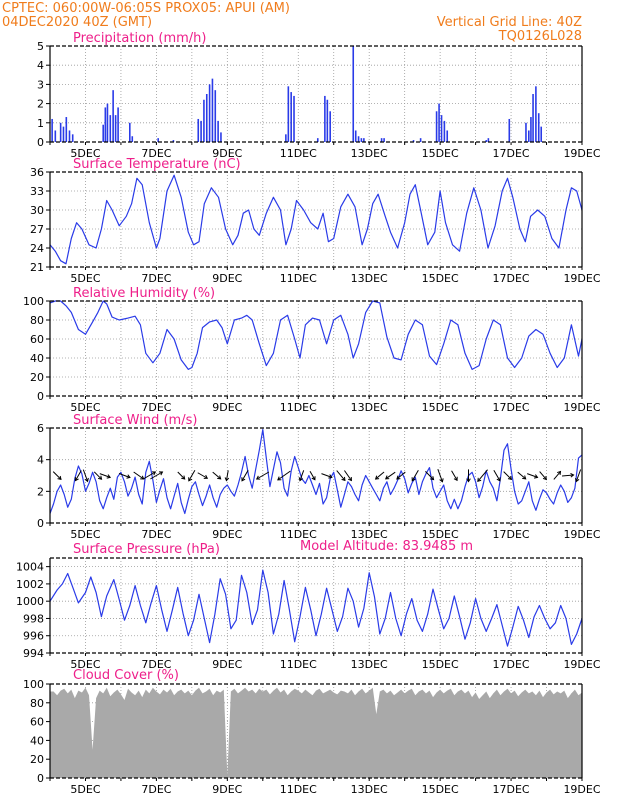  Describe the element at coordinates (85, 534) in the screenshot. I see `wind-xtick-label: 5DEC` at that location.